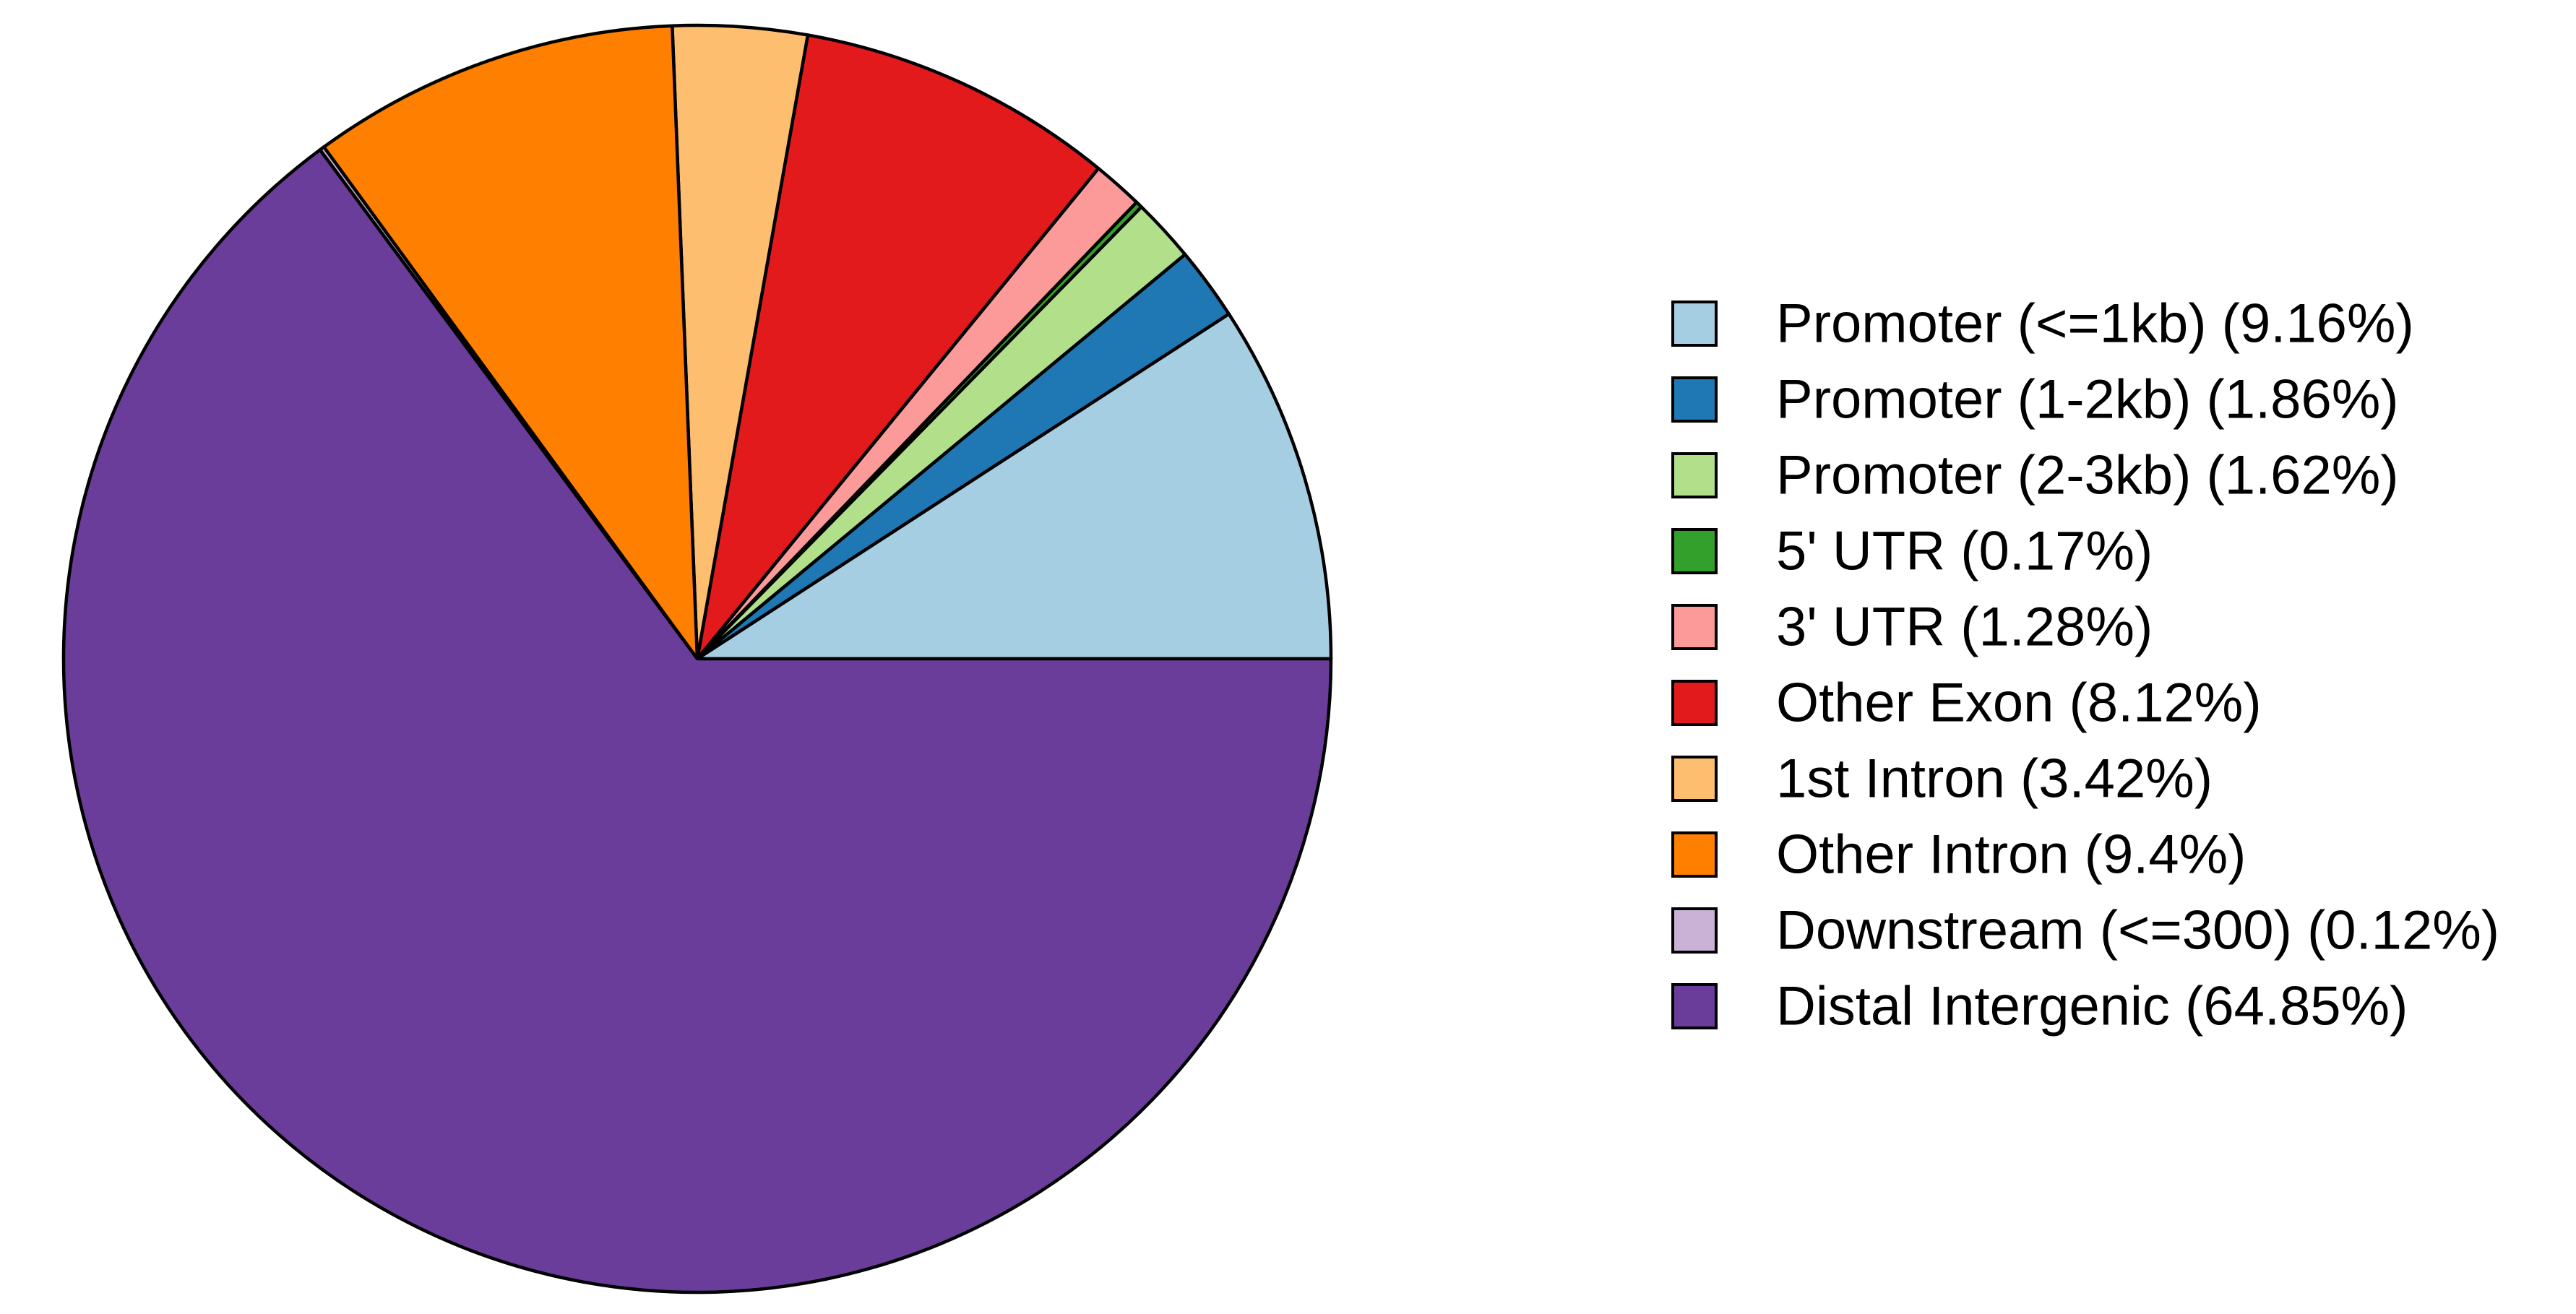 The image size is (2576, 1314). Describe the element at coordinates (1964, 551) in the screenshot. I see `legend-label: 5' UTR (0.17%)` at that location.